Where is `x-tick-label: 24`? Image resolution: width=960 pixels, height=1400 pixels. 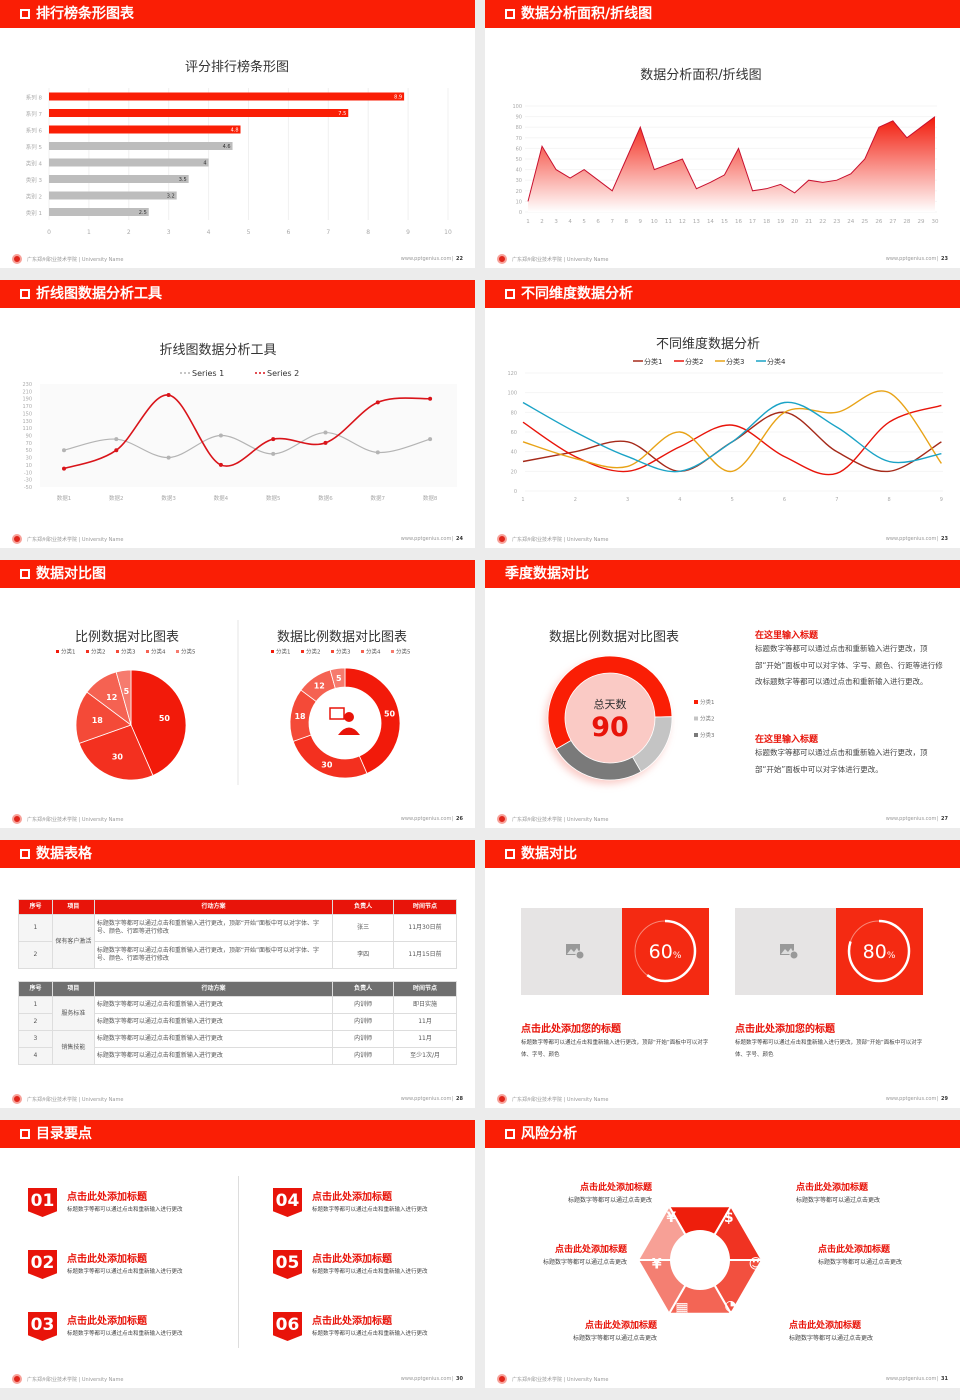 x-tick-label: 24 is located at coordinates (850, 222).